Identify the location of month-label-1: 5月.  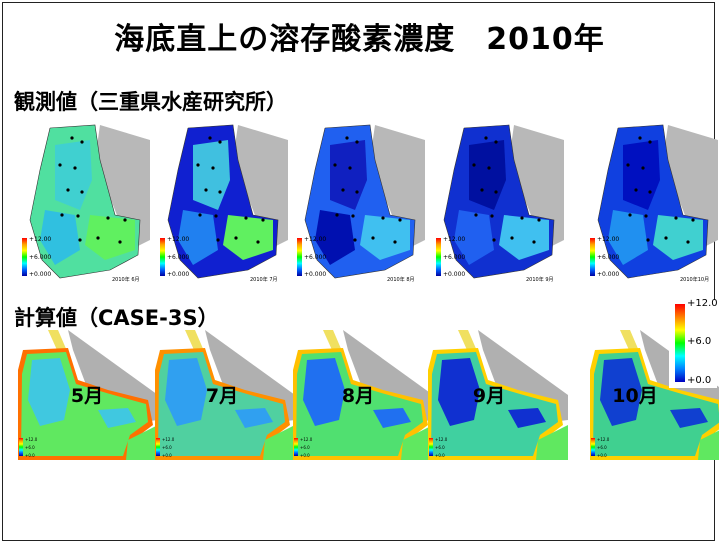
(87, 396).